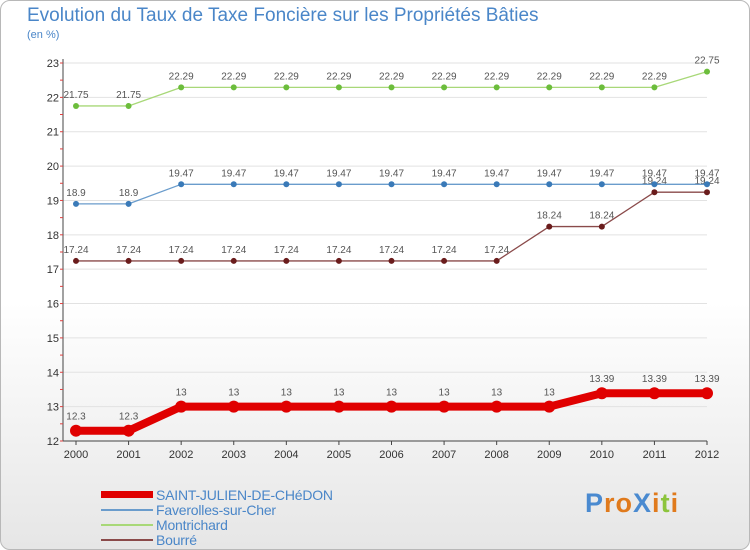  I want to click on x-tick-label: 2003, so click(234, 455).